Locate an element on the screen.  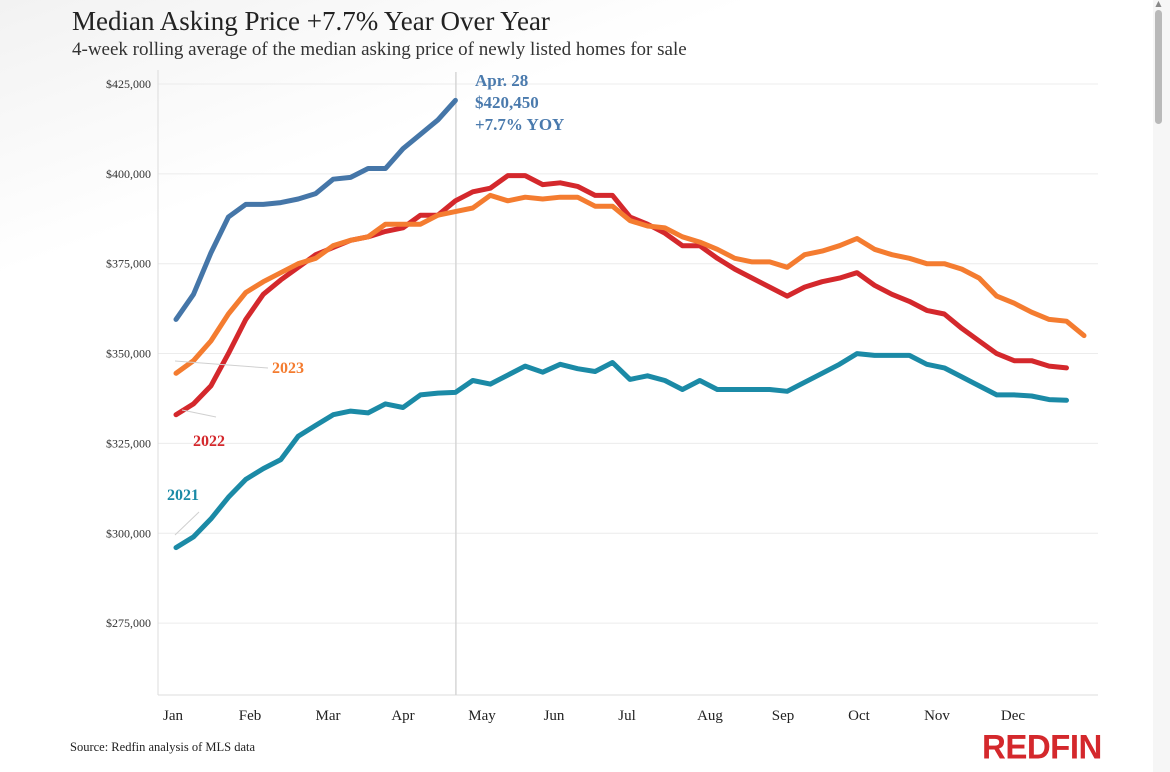
chart-title: Median Asking Price +7.7% Year Over Year is located at coordinates (311, 21).